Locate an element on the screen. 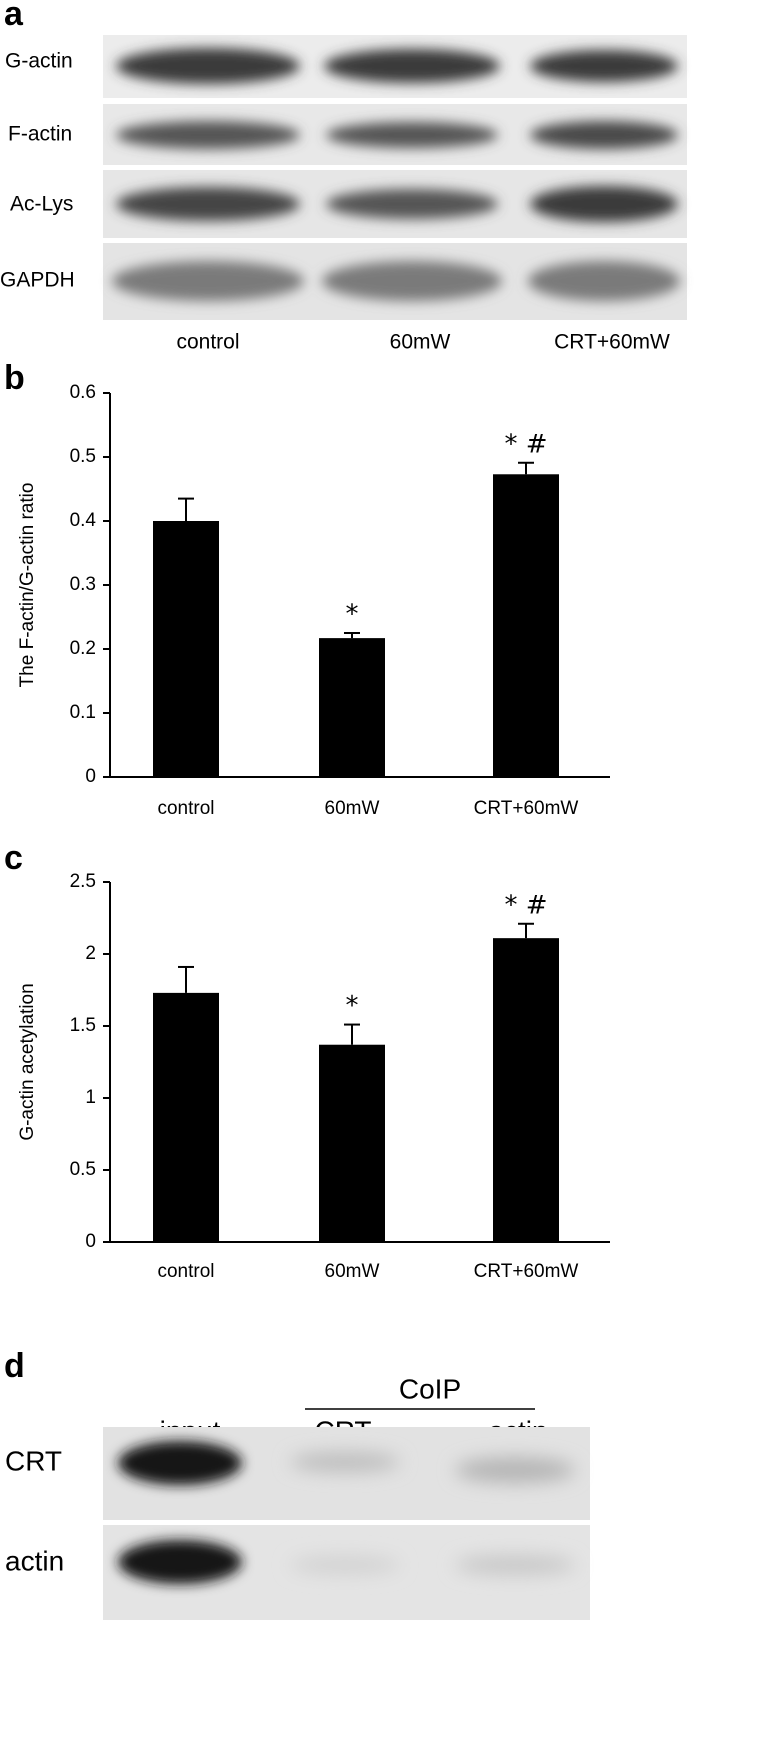 This screenshot has width=767, height=1737. y-tick-label: 1 is located at coordinates (90, 1097).